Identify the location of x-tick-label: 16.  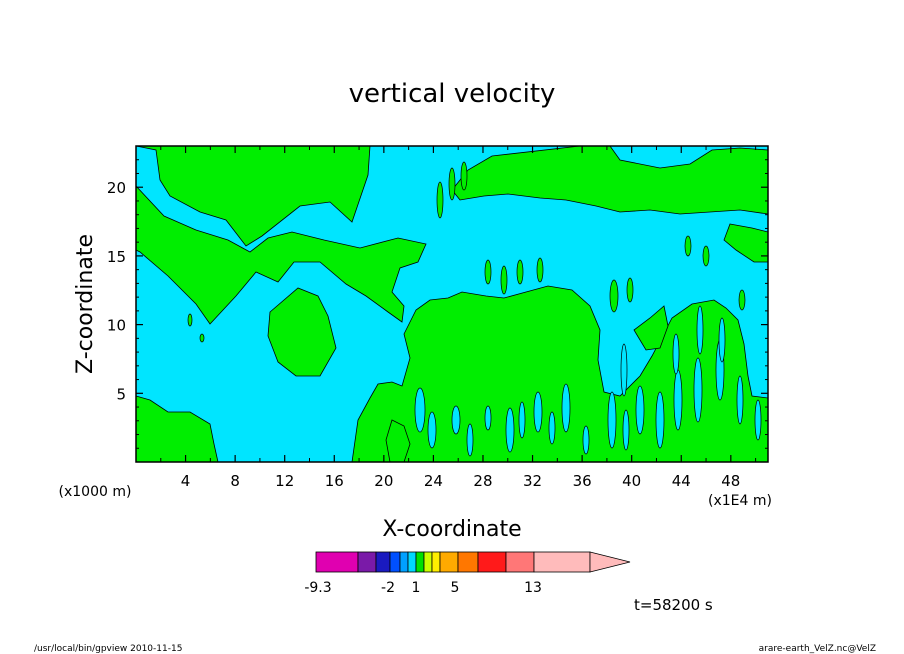
(334, 481).